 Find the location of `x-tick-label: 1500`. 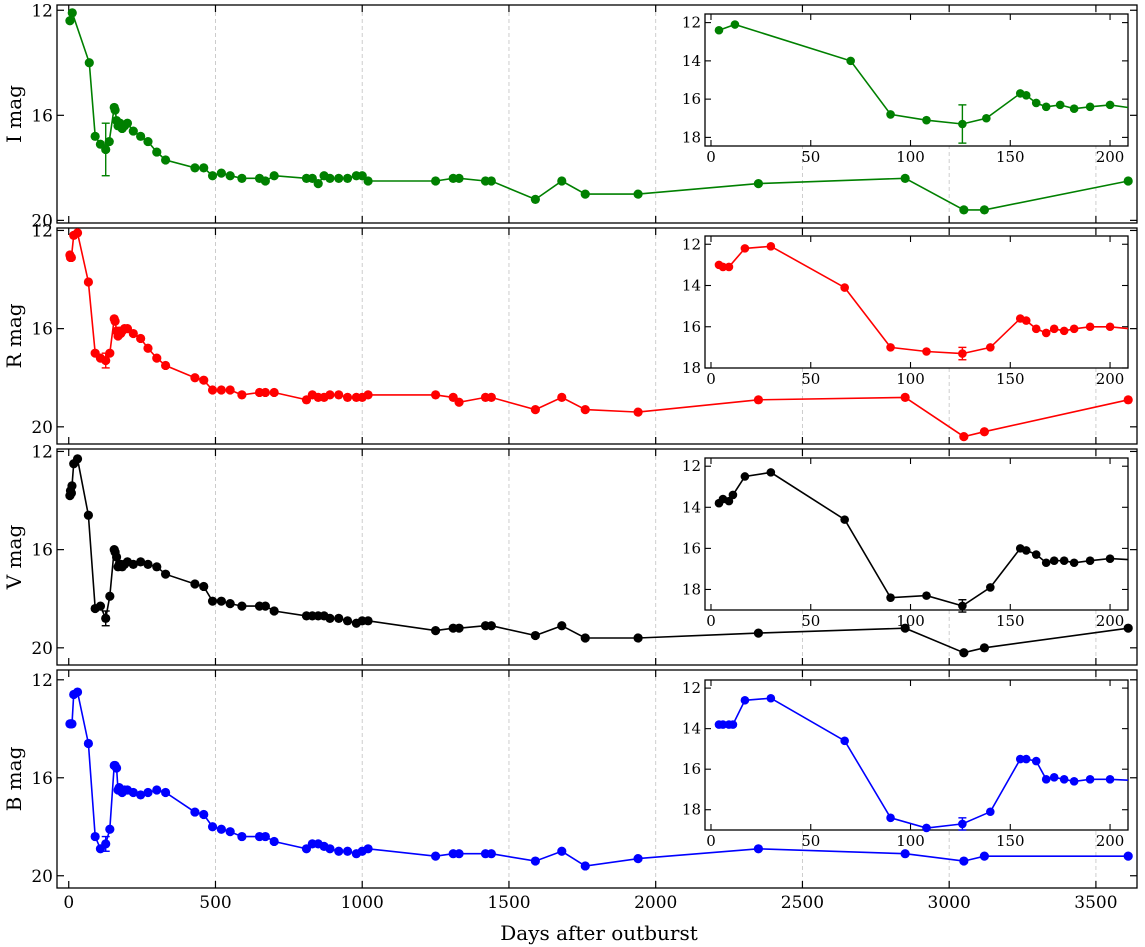

x-tick-label: 1500 is located at coordinates (508, 903).